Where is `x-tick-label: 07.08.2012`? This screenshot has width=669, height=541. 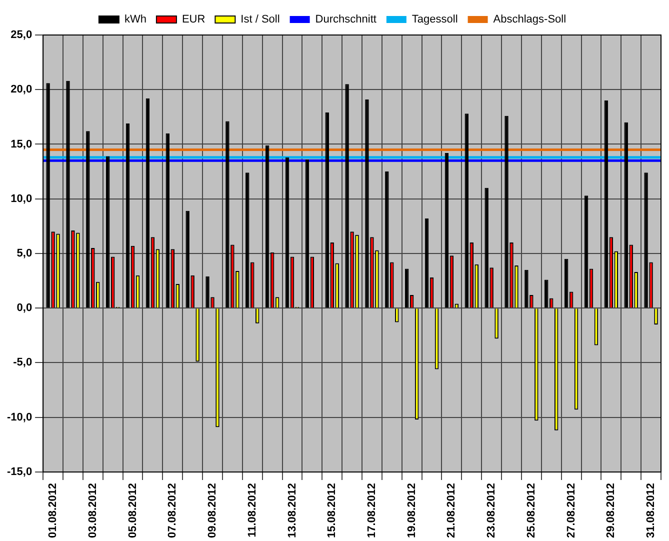
x-tick-label: 07.08.2012 is located at coordinates (172, 510).